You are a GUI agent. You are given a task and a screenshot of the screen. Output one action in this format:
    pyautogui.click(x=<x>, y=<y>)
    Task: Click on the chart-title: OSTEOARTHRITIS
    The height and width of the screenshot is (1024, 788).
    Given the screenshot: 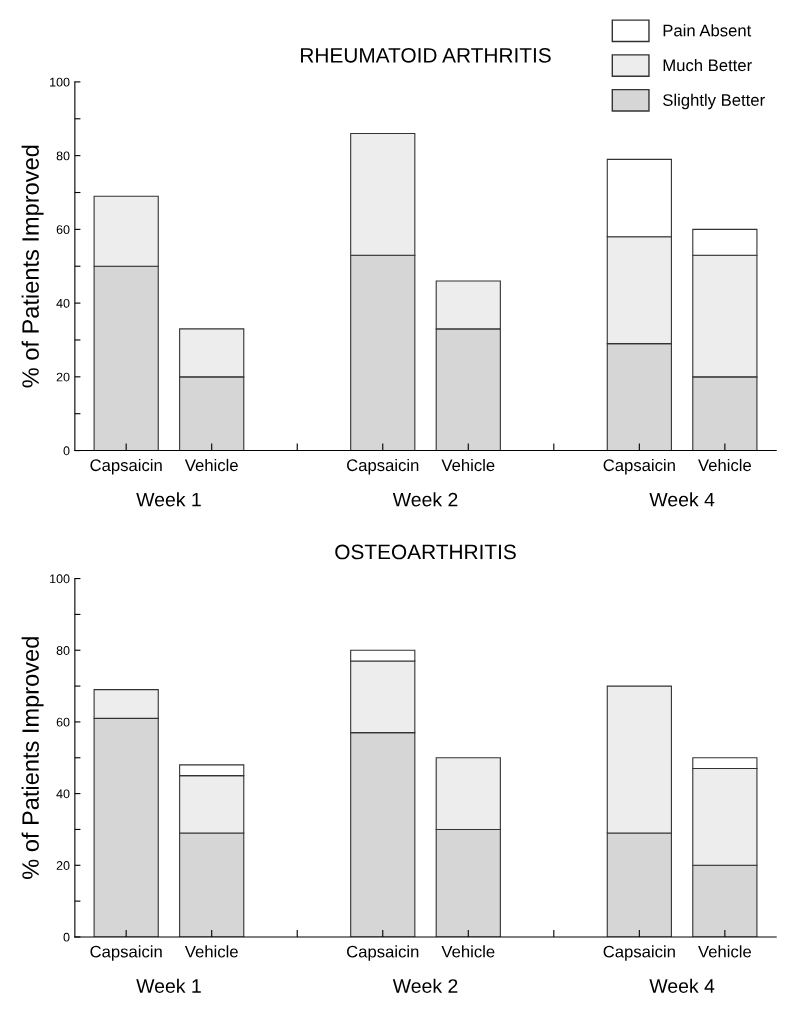 What is the action you would take?
    pyautogui.click(x=425, y=552)
    